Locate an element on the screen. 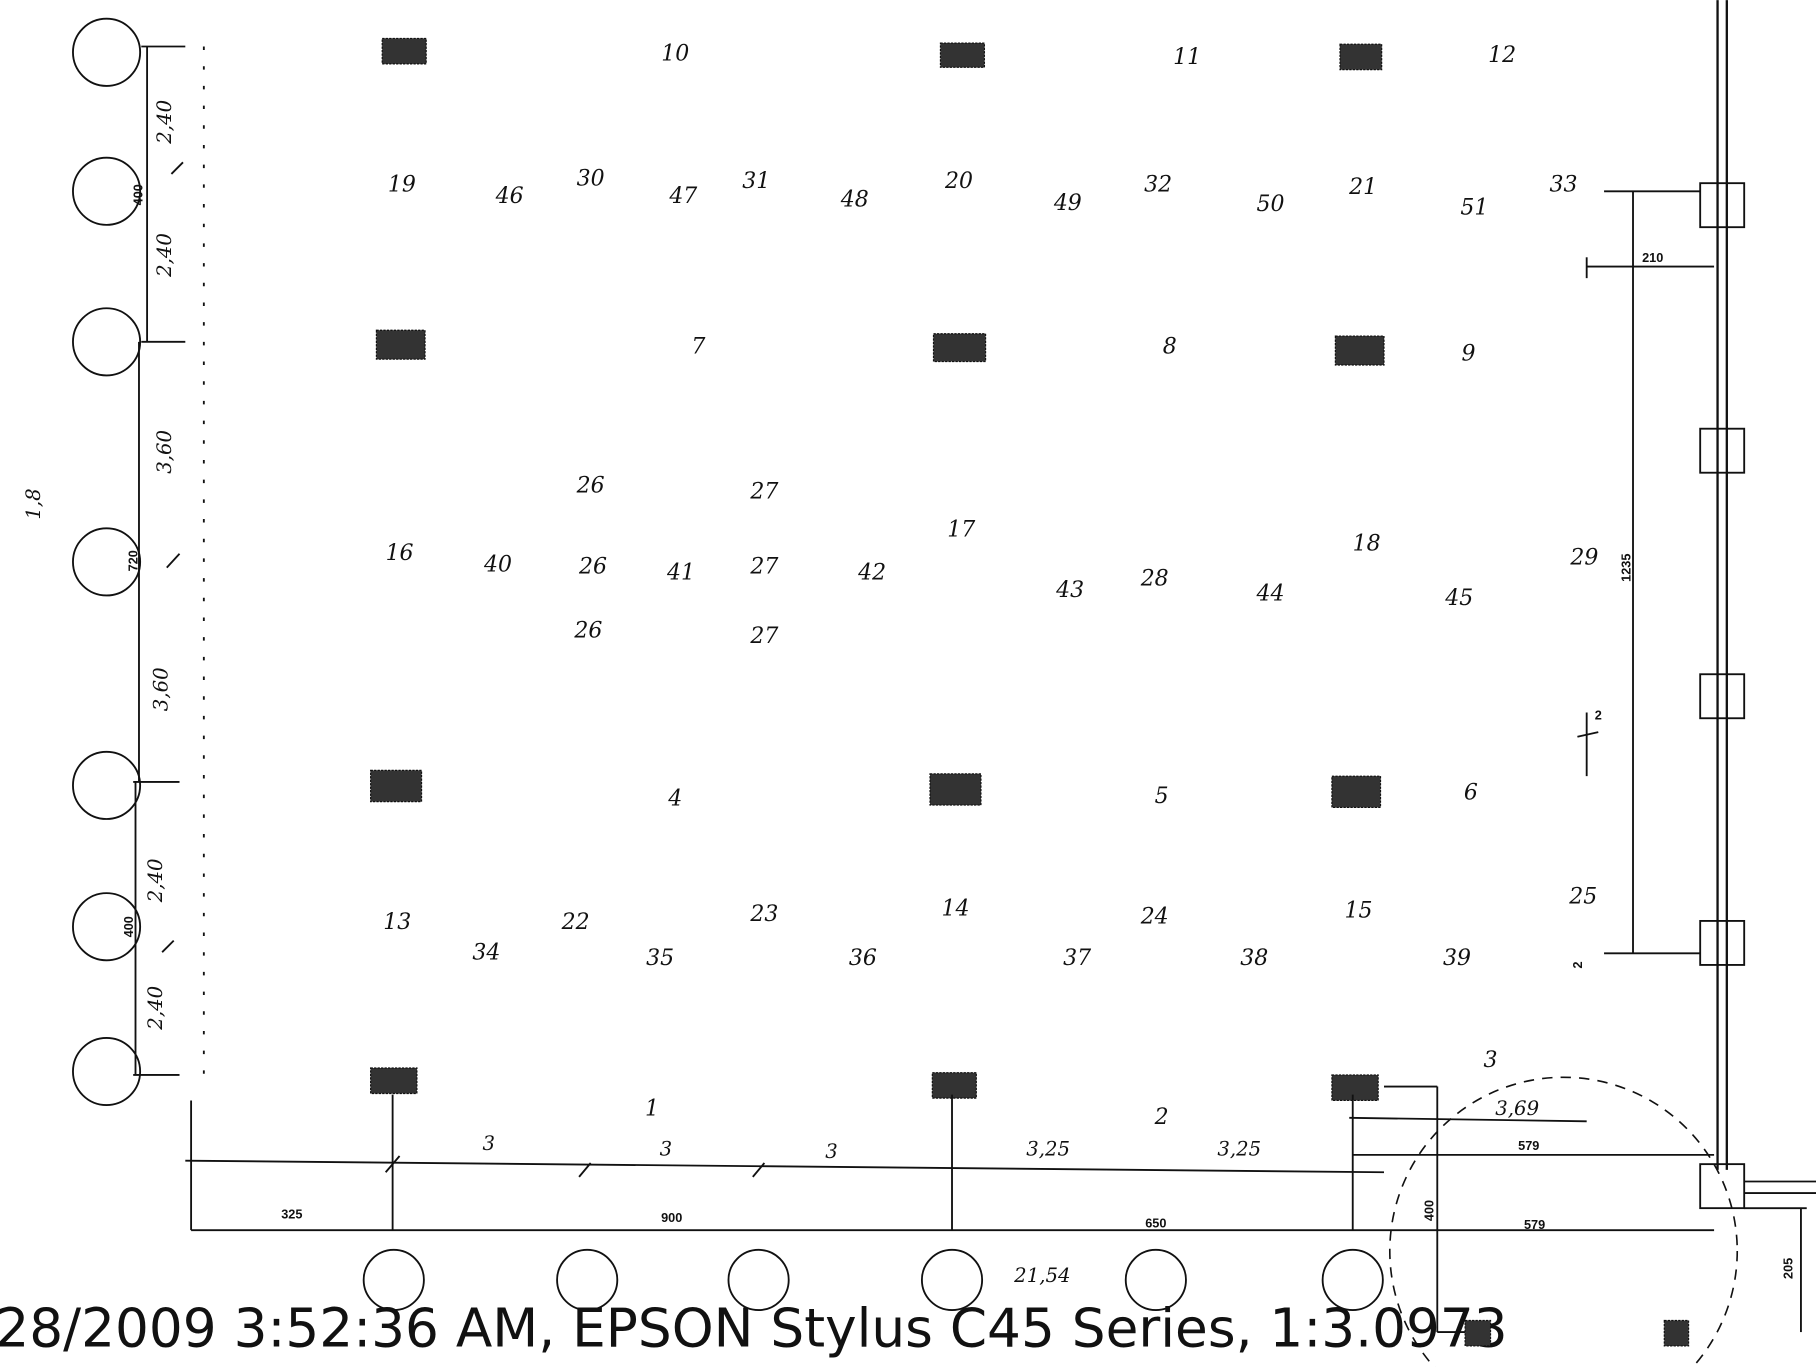  room-number: 8 is located at coordinates (1170, 347).